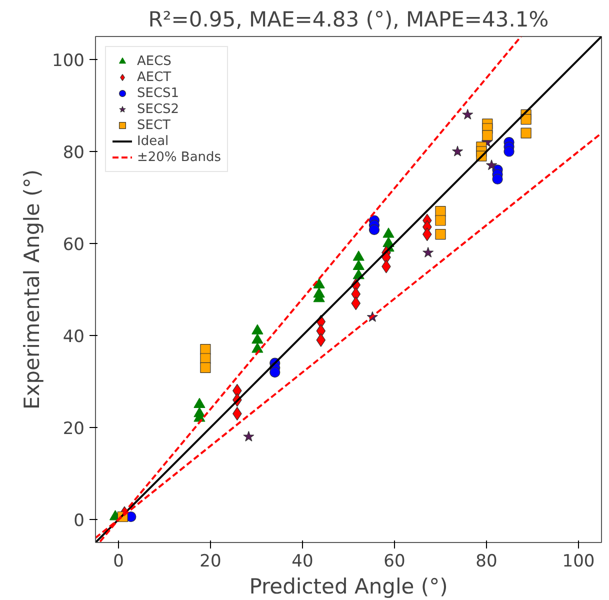  What do you see at coordinates (68, 61) in the screenshot?
I see `y-tick-label: 100` at bounding box center [68, 61].